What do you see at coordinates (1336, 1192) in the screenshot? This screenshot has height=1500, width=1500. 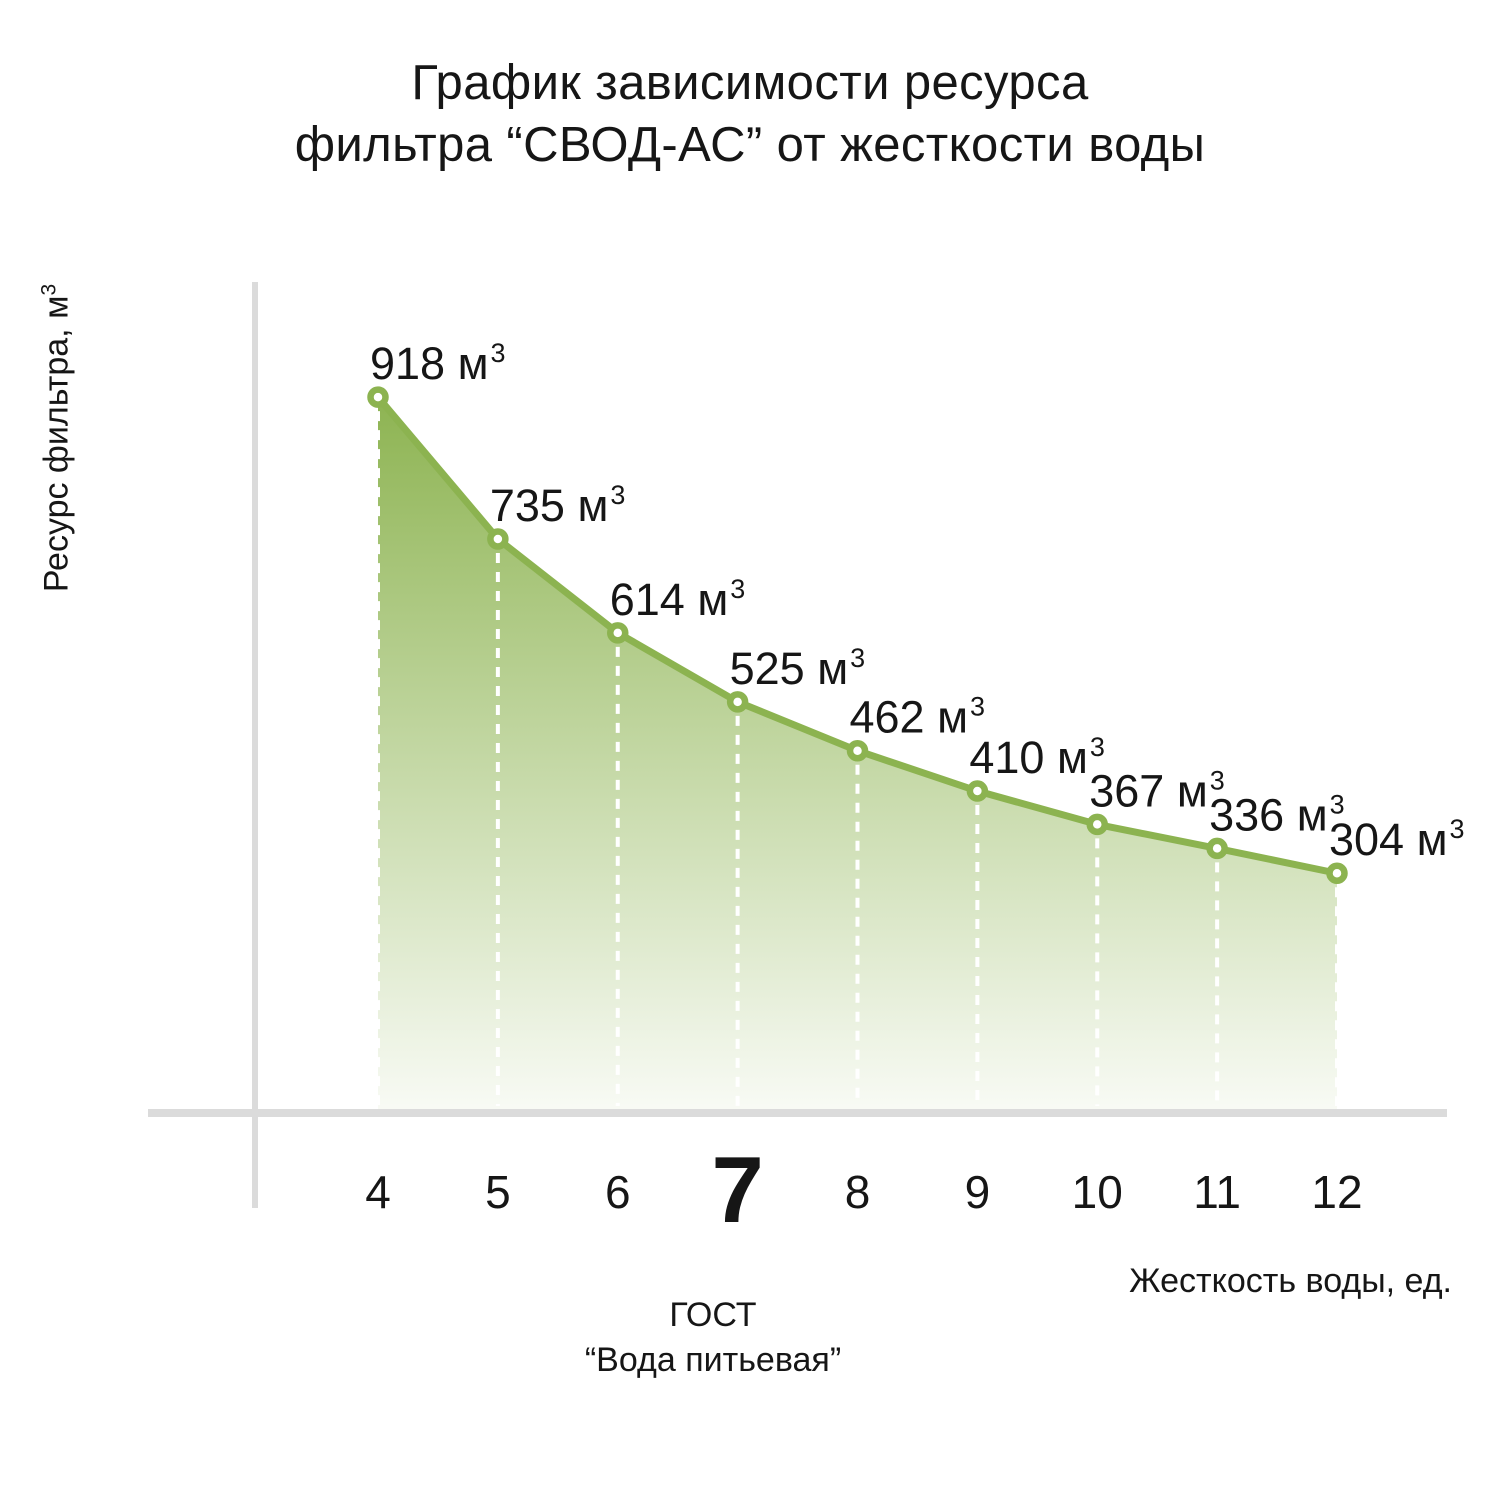 I see `x-tick-label: 12` at bounding box center [1336, 1192].